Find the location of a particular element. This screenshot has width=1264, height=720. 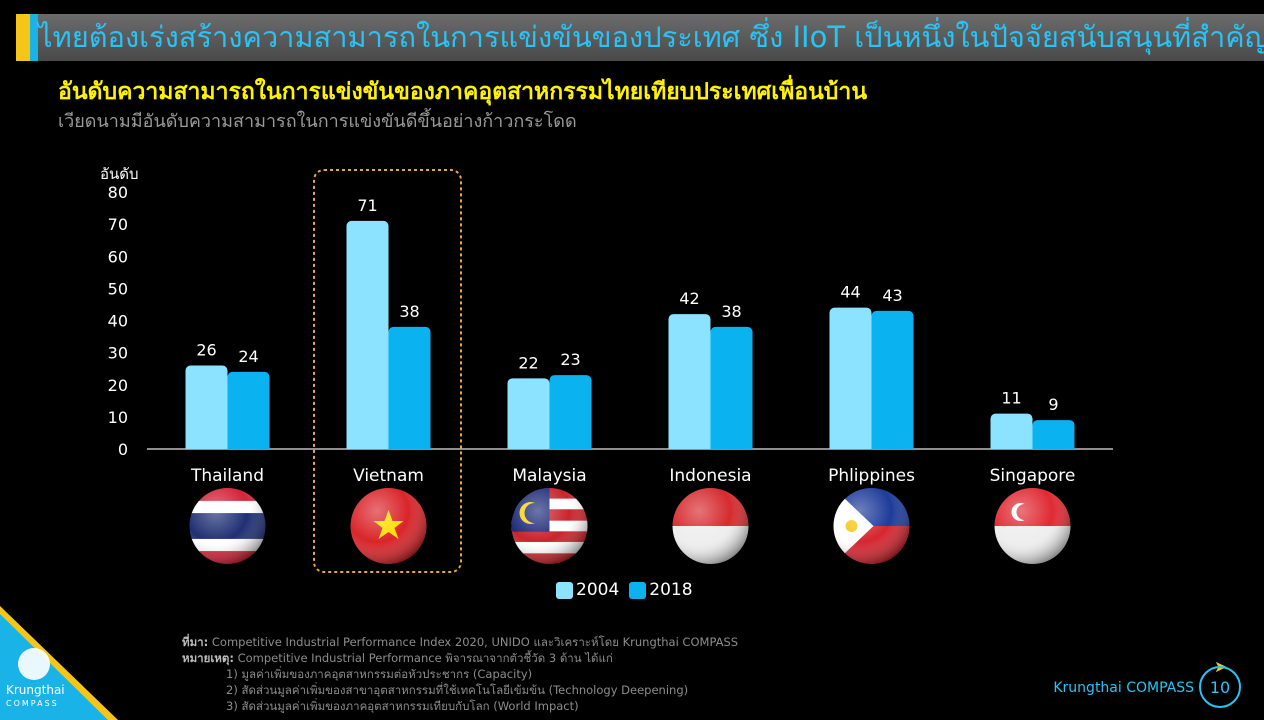

y-tick-label: 60 is located at coordinates (118, 256).